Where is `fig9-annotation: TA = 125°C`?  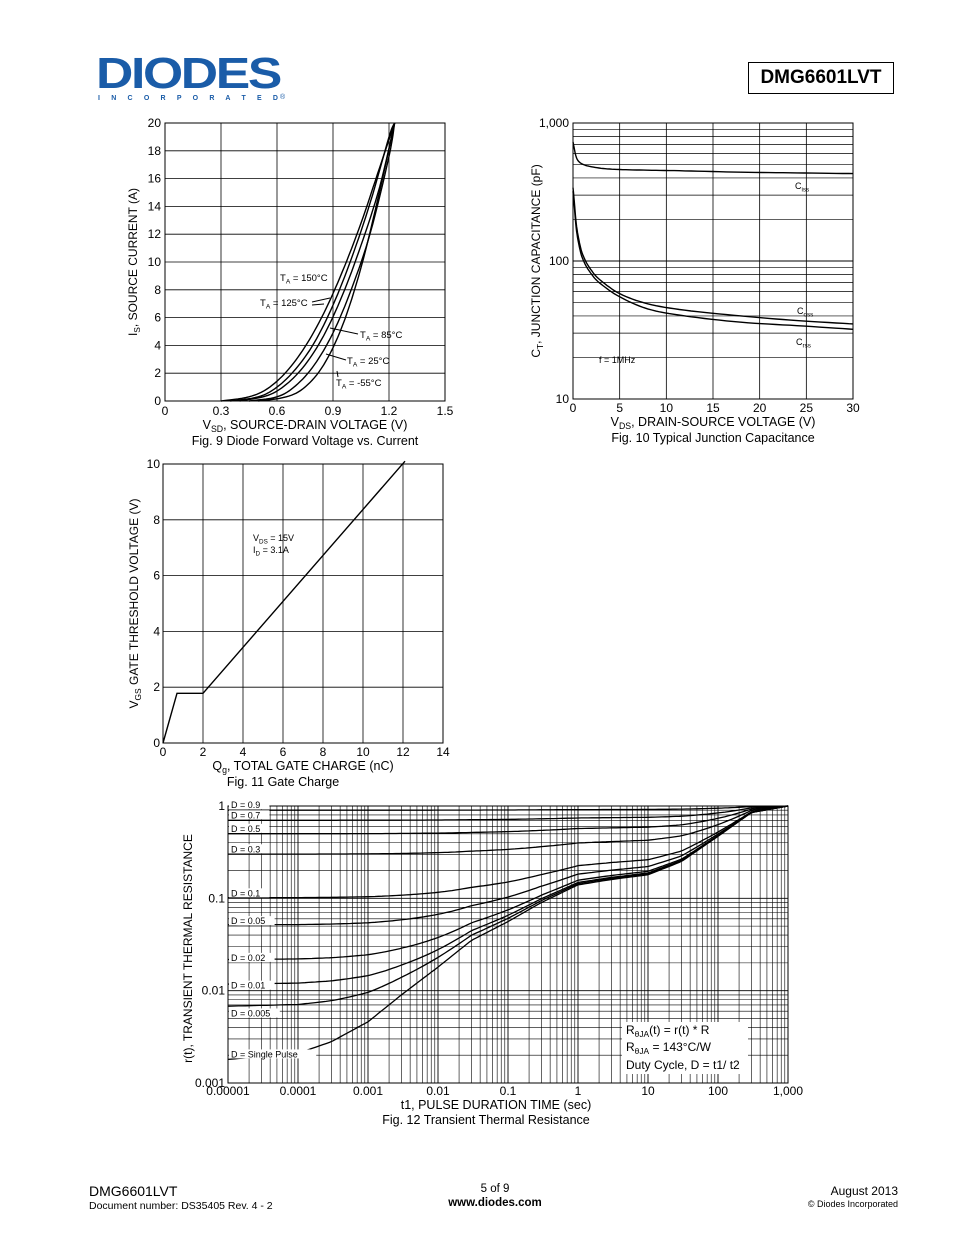 fig9-annotation: TA = 125°C is located at coordinates (284, 304).